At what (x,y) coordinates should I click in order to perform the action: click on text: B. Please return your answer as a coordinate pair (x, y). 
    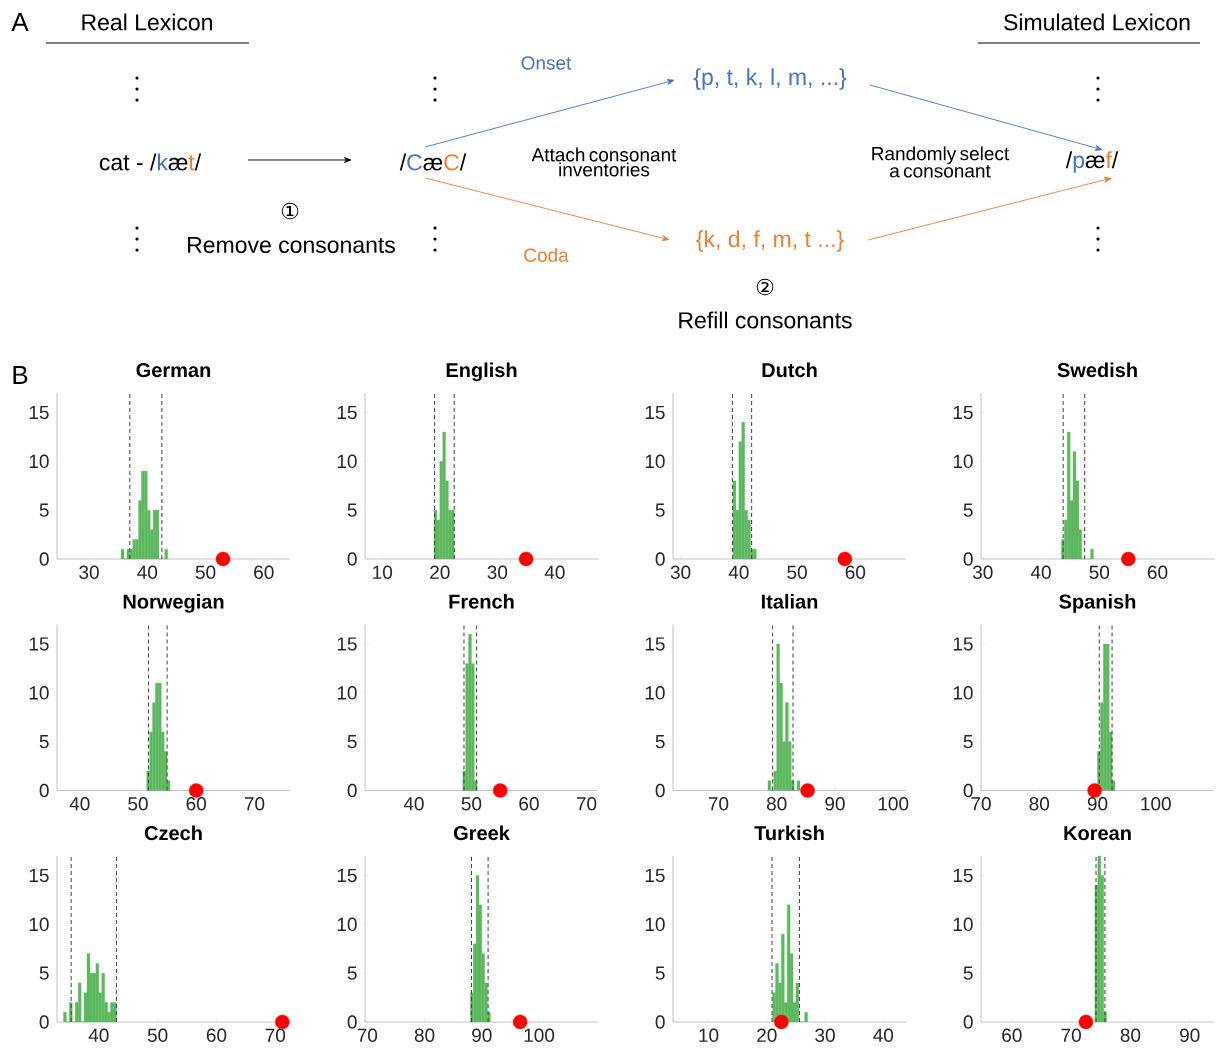
    Looking at the image, I should click on (20, 375).